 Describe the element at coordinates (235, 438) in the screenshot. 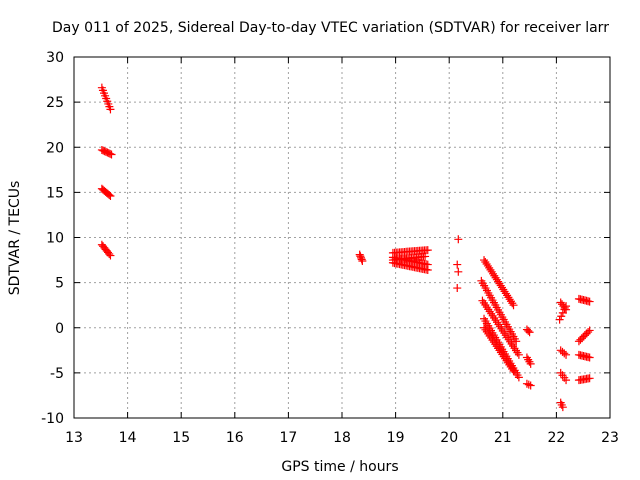

I see `x-tick-label: 16` at that location.